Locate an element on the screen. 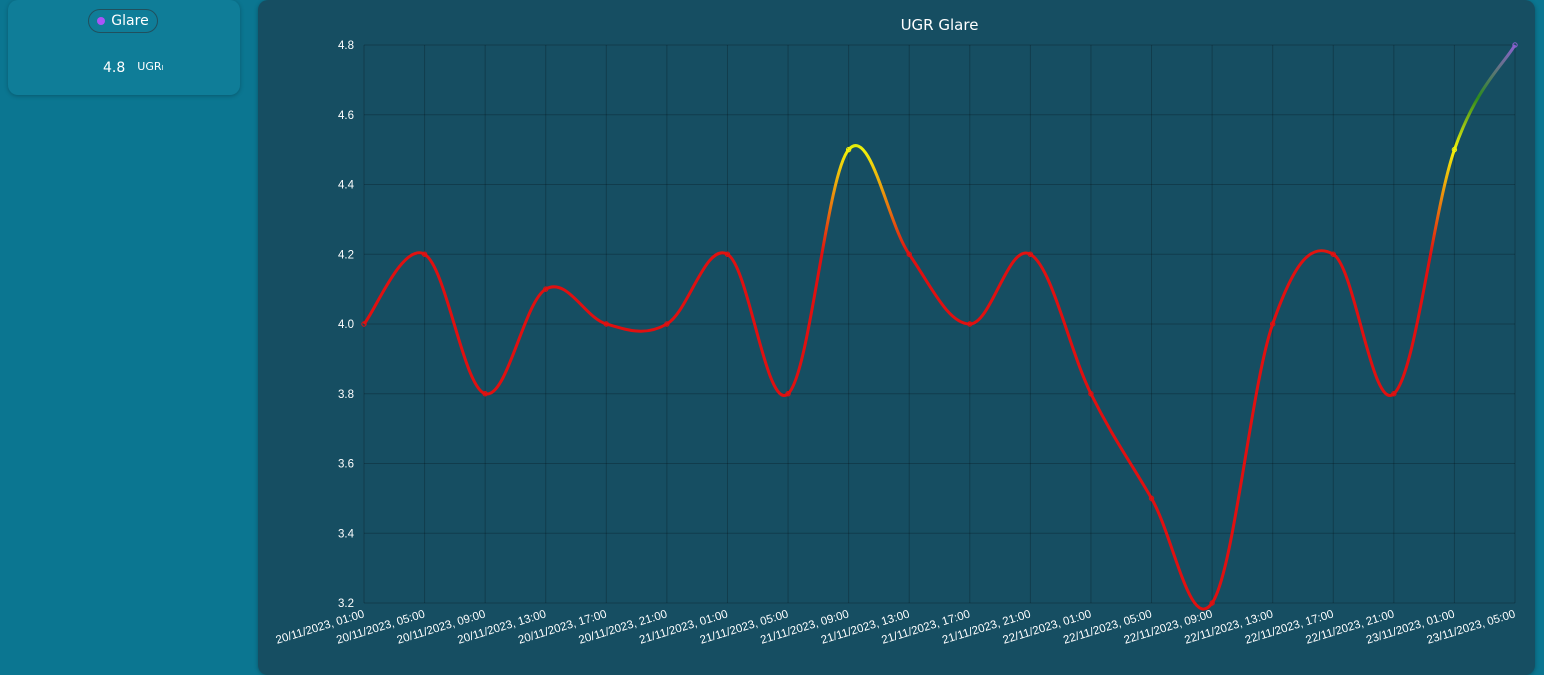 This screenshot has width=1544, height=675. y-tick-label: 4.0 is located at coordinates (346, 325).